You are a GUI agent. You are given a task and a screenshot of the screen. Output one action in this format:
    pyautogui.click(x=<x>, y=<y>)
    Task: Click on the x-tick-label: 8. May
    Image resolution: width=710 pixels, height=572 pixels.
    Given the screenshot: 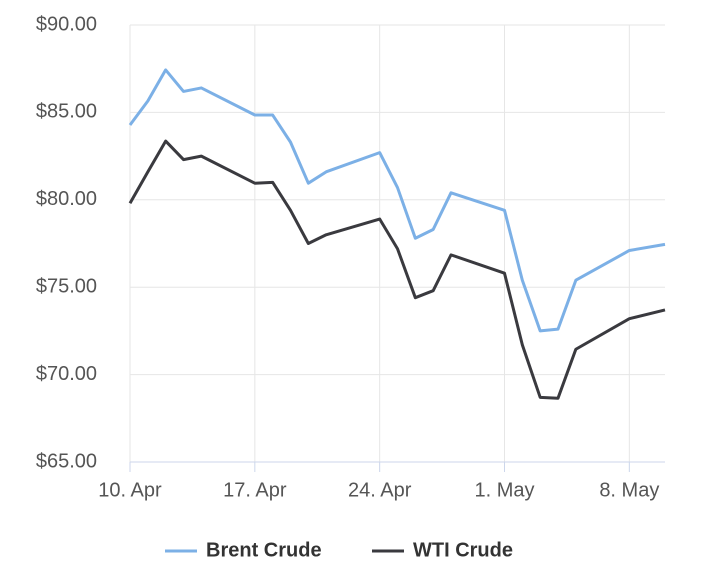 What is the action you would take?
    pyautogui.click(x=629, y=490)
    